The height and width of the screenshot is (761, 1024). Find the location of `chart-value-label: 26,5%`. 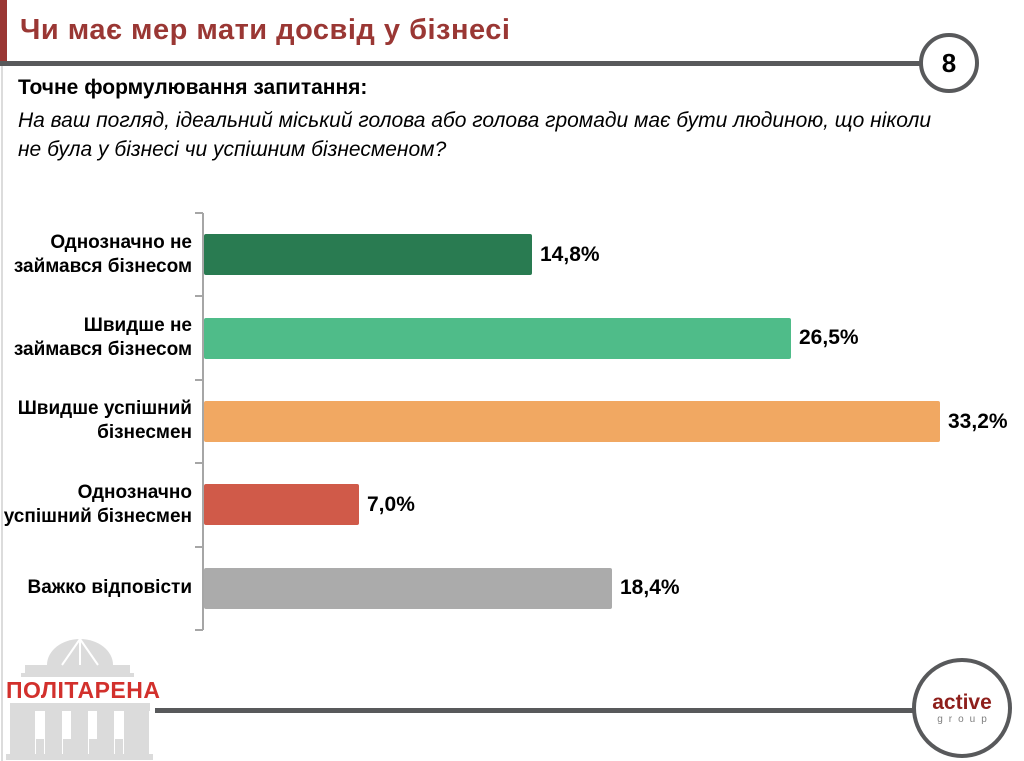

chart-value-label: 26,5% is located at coordinates (829, 338).